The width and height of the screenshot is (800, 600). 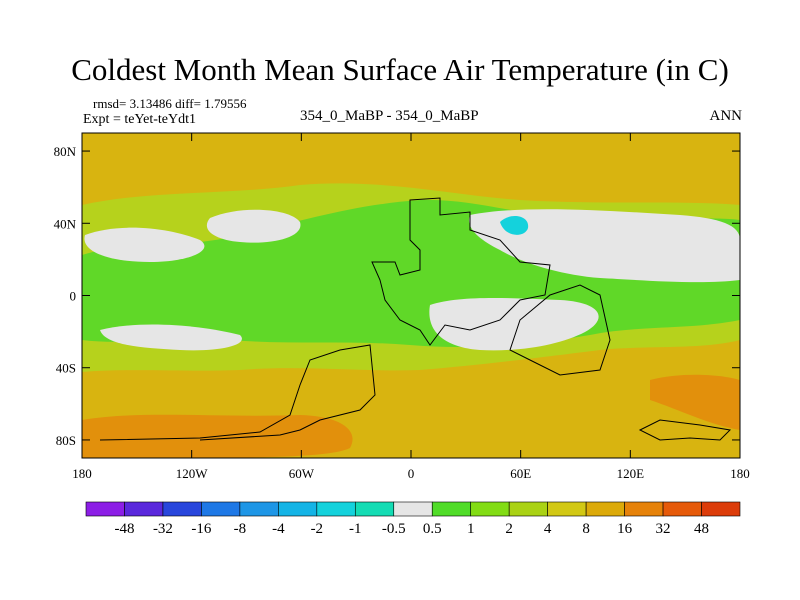 What do you see at coordinates (413, 519) in the screenshot?
I see `colorbar: -48 -32 -16 -8 -4 -2 -1 -0.5 0.5 1 2 4 8 16 32 48` at bounding box center [413, 519].